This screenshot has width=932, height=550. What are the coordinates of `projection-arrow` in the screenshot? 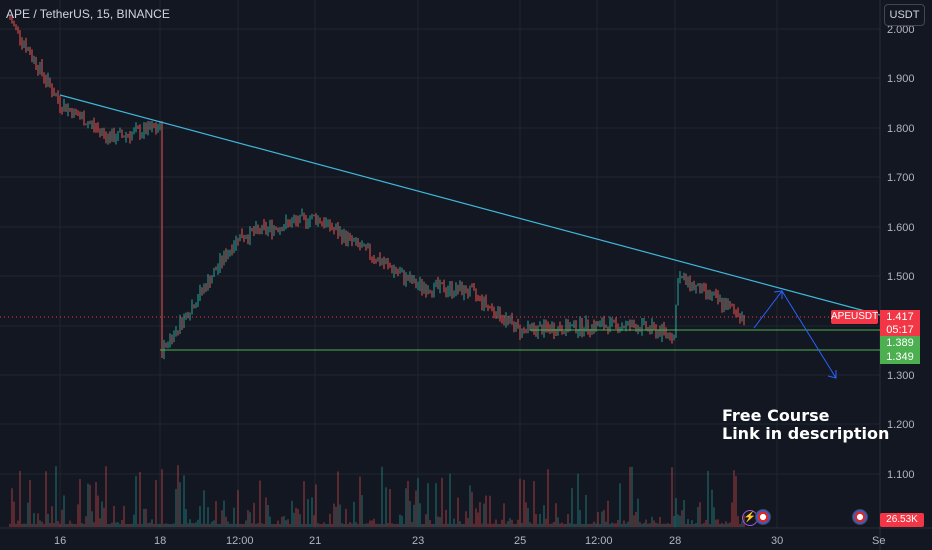 It's located at (795, 334).